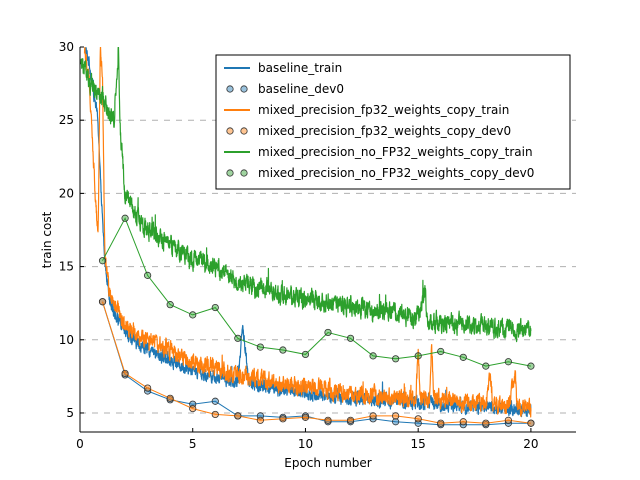 The height and width of the screenshot is (480, 640). Describe the element at coordinates (47, 239) in the screenshot. I see `y-axis-label: train cost` at that location.